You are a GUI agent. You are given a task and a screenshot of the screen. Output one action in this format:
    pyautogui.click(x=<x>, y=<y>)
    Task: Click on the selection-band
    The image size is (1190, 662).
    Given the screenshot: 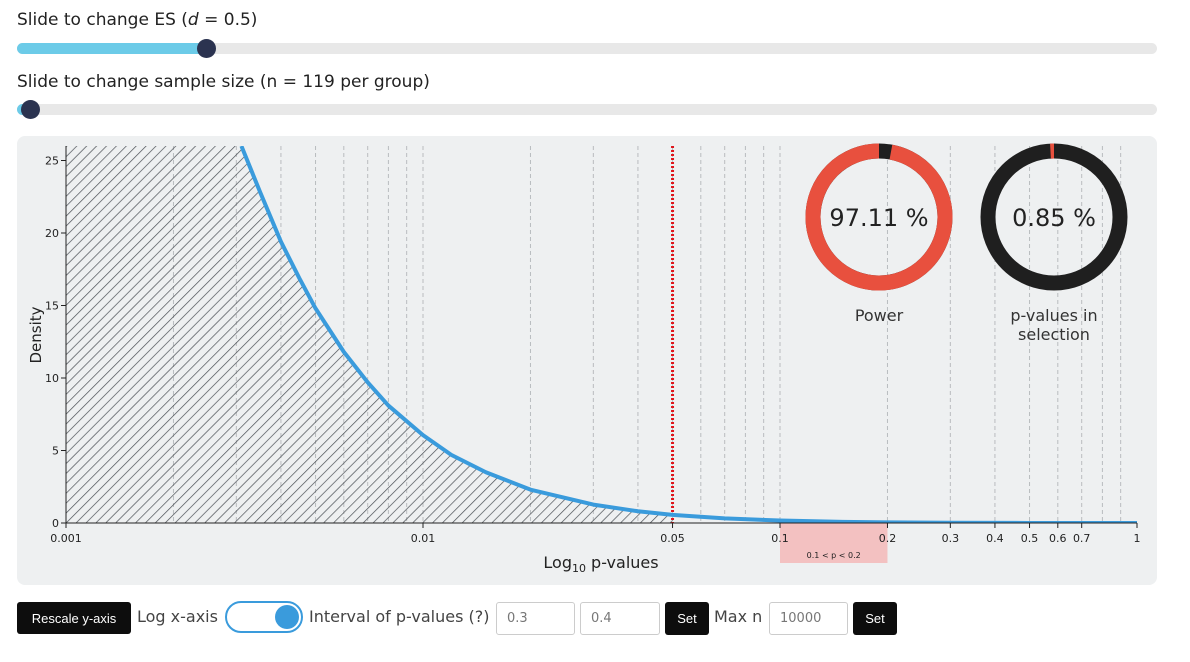 What is the action you would take?
    pyautogui.click(x=834, y=543)
    